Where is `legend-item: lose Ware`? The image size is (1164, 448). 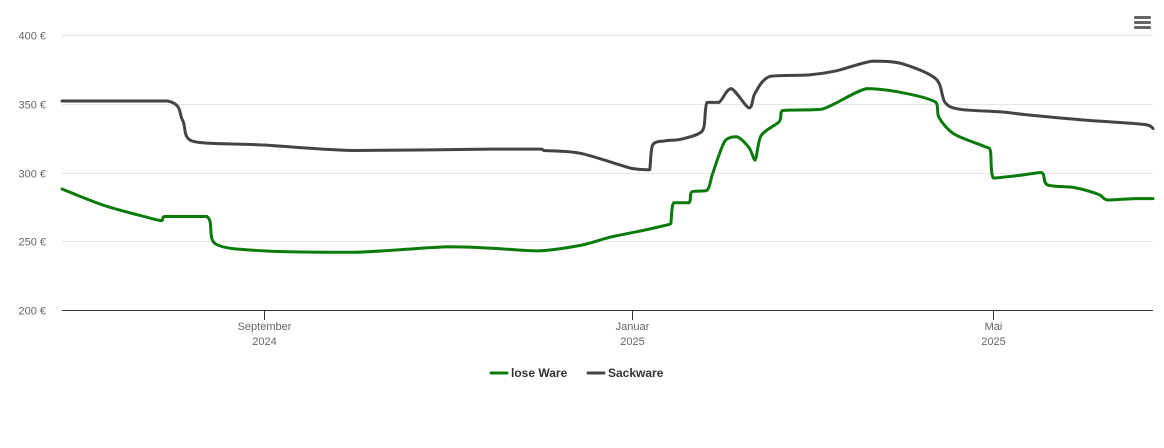 legend-item: lose Ware is located at coordinates (528, 373).